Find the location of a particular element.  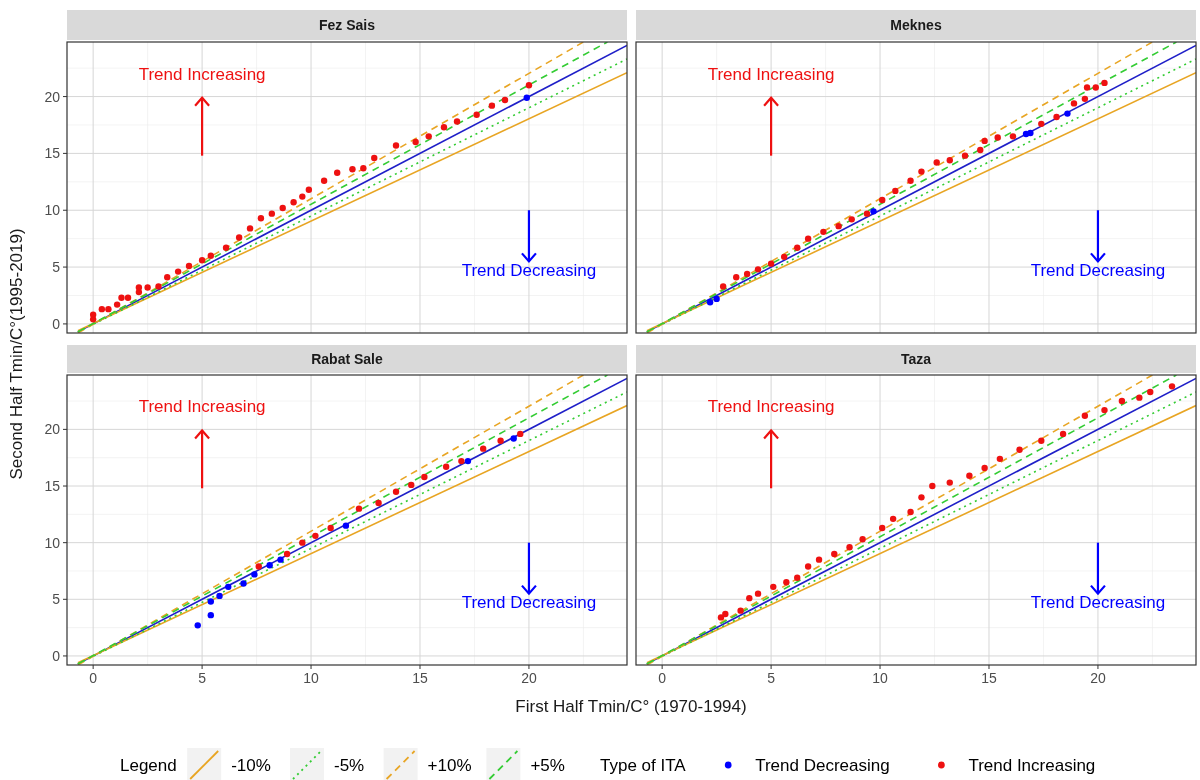

x-axis-title: First Half Tmin/C° (1970-1994) is located at coordinates (631, 706).